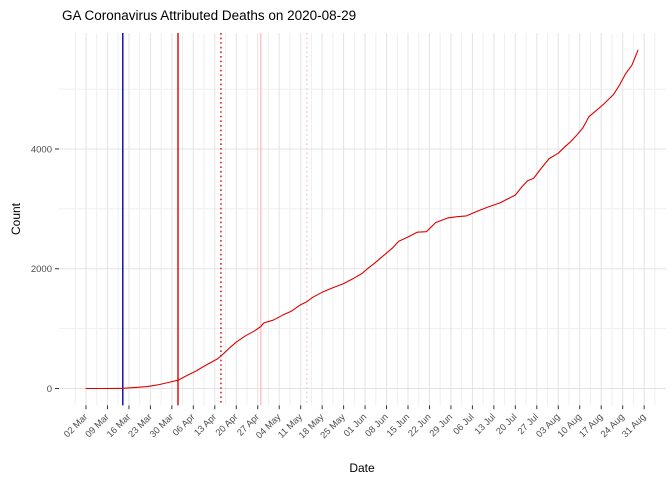  What do you see at coordinates (41, 269) in the screenshot?
I see `y-tick-label: 2000` at bounding box center [41, 269].